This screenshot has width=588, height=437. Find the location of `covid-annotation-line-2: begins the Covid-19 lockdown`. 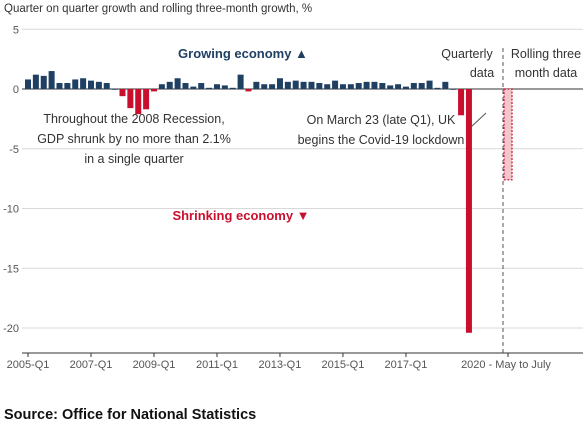

covid-annotation-line-2: begins the Covid-19 lockdown is located at coordinates (381, 140).